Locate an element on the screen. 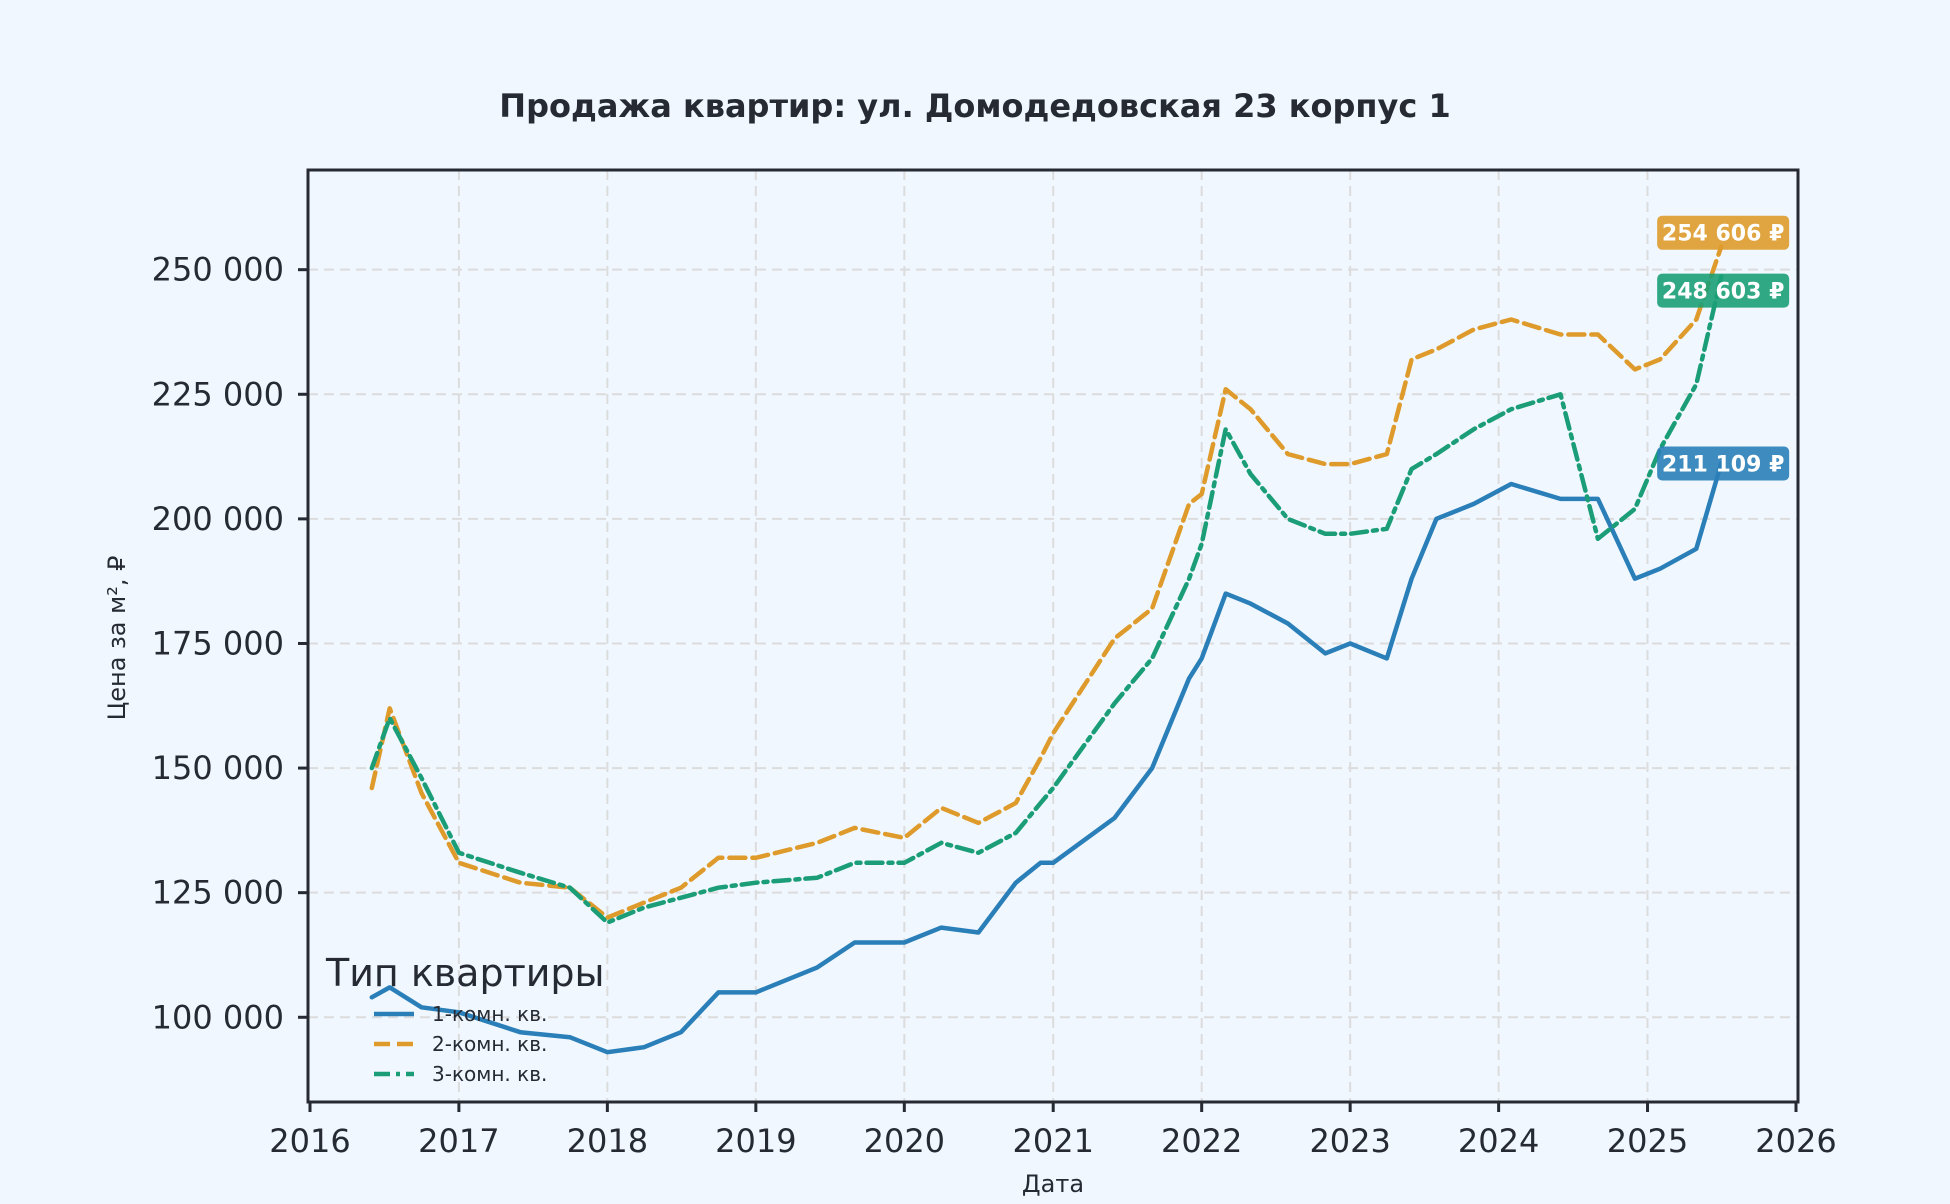 The width and height of the screenshot is (1950, 1204). x-tick-label: 2017 is located at coordinates (458, 1141).